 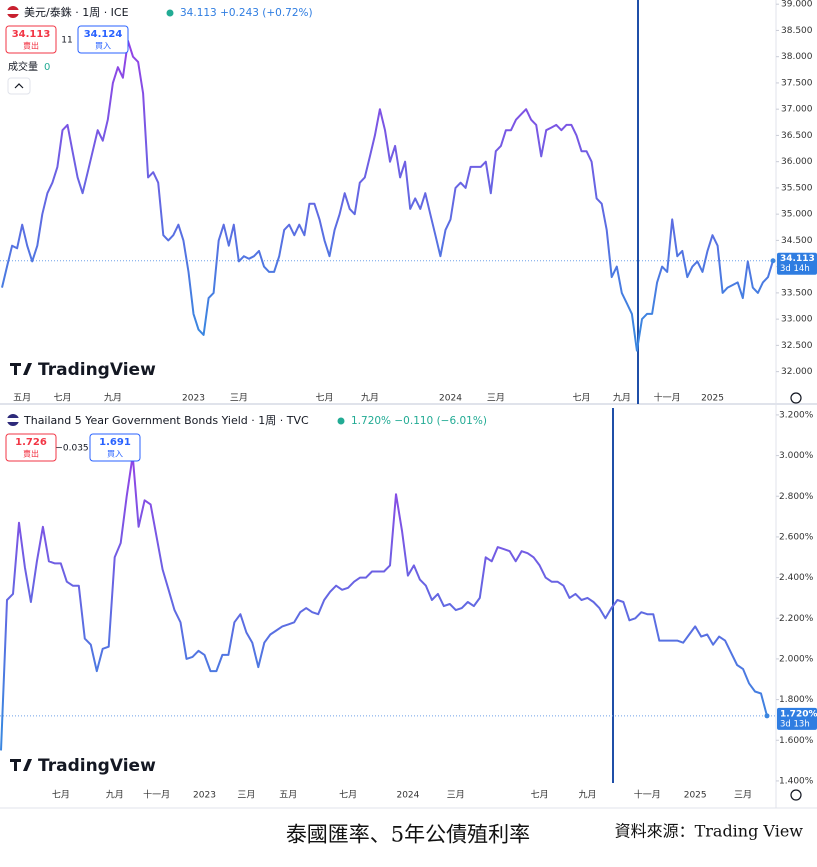 I want to click on source: 資料來源：Trading View, so click(x=709, y=831).